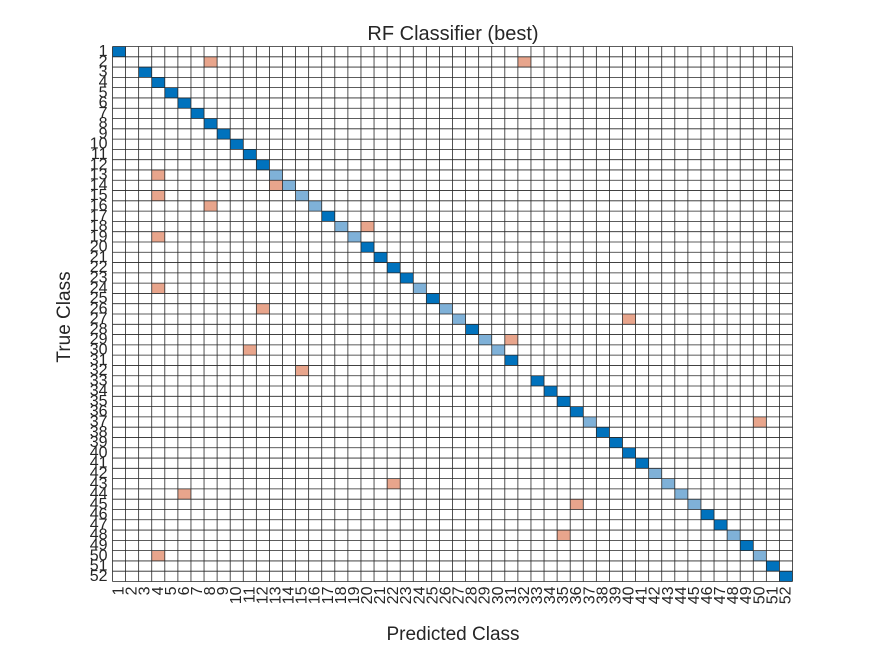 The image size is (875, 656). Describe the element at coordinates (602, 595) in the screenshot. I see `x-tick-label: 38` at that location.